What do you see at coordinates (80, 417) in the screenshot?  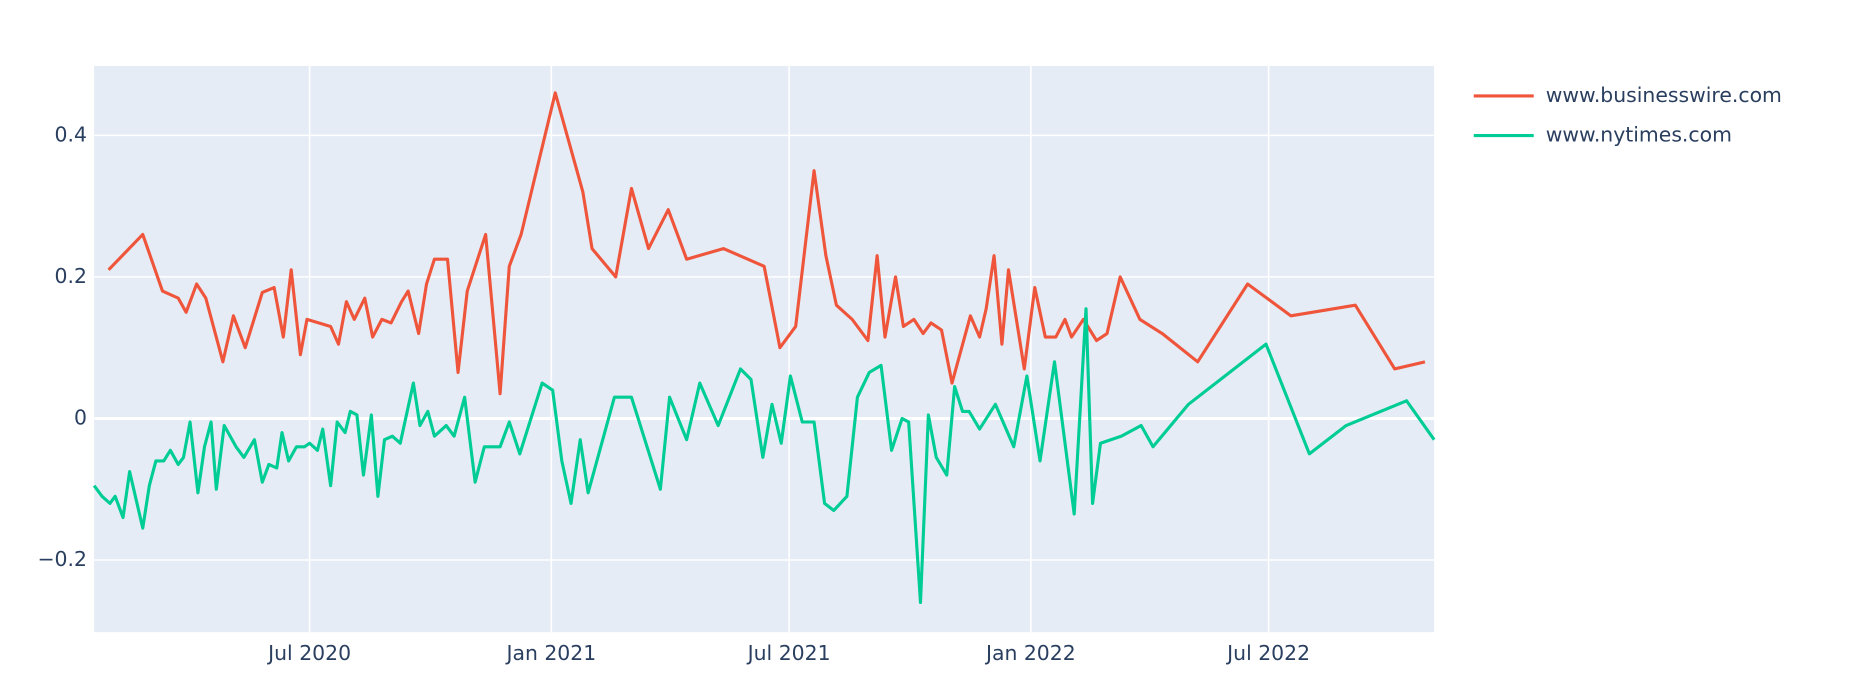 I see `y-tick-label: 0` at bounding box center [80, 417].